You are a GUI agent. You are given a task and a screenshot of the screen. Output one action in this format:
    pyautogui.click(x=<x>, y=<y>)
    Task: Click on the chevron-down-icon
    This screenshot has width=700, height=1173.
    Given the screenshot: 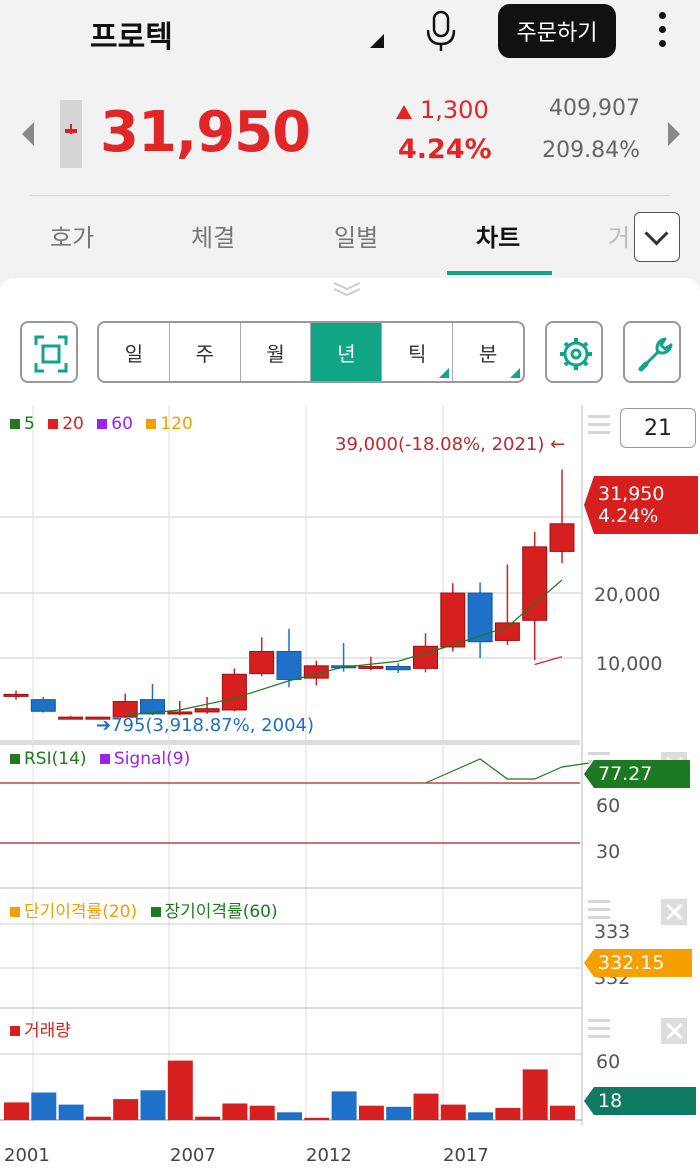 What is the action you would take?
    pyautogui.click(x=657, y=237)
    